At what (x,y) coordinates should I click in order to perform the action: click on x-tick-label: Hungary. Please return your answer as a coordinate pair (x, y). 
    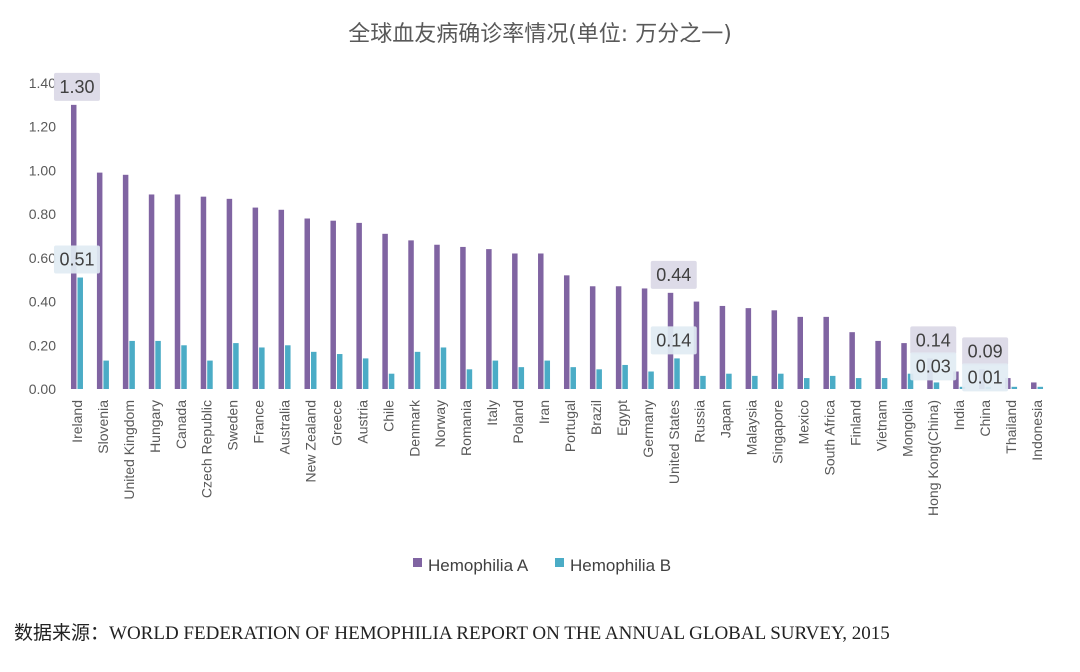
    Looking at the image, I should click on (155, 426).